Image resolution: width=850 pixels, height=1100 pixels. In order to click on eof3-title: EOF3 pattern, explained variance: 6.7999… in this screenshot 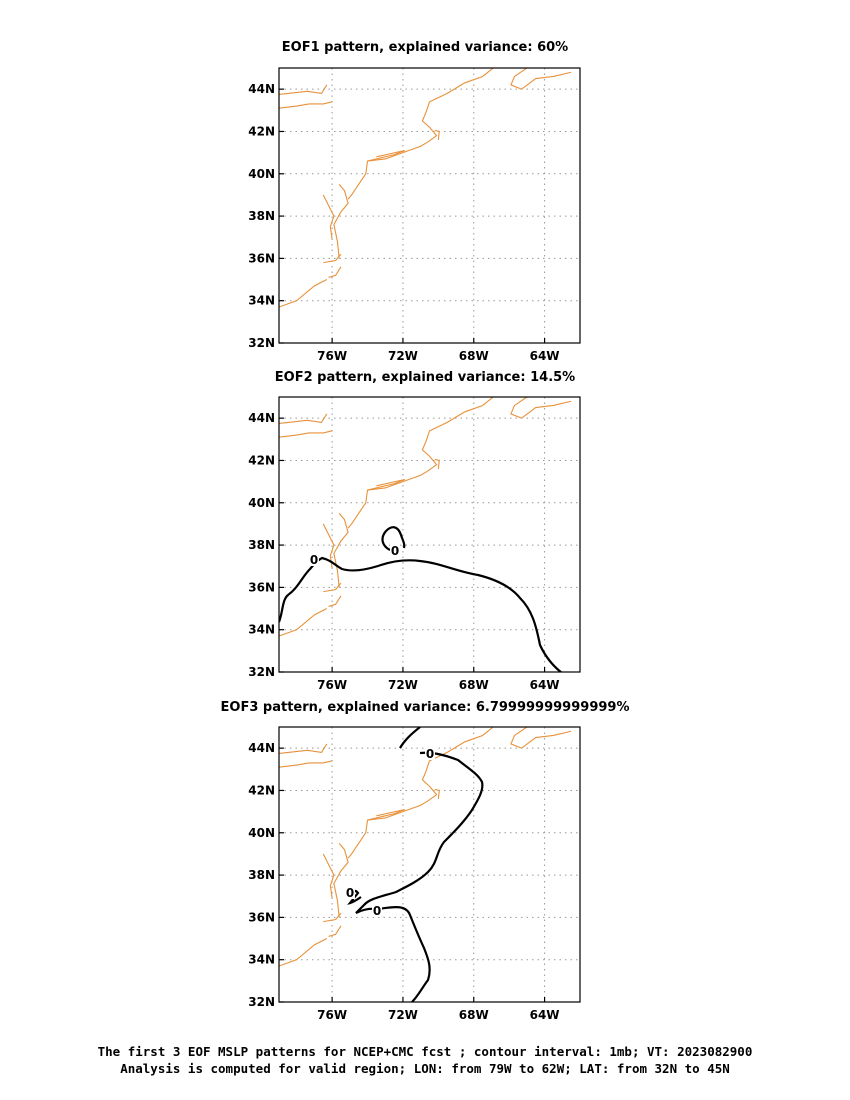, I will do `click(425, 707)`.